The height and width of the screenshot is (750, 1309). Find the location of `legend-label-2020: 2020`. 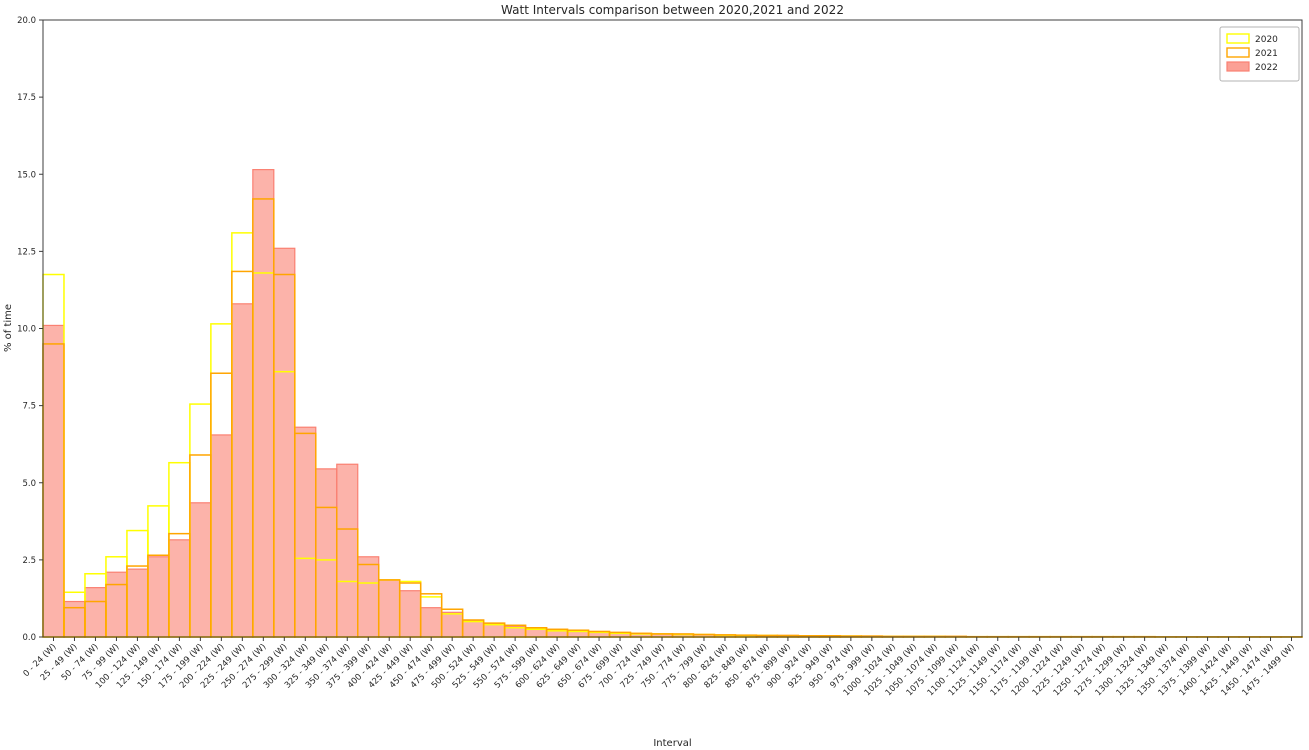

legend-label-2020: 2020 is located at coordinates (1266, 40).